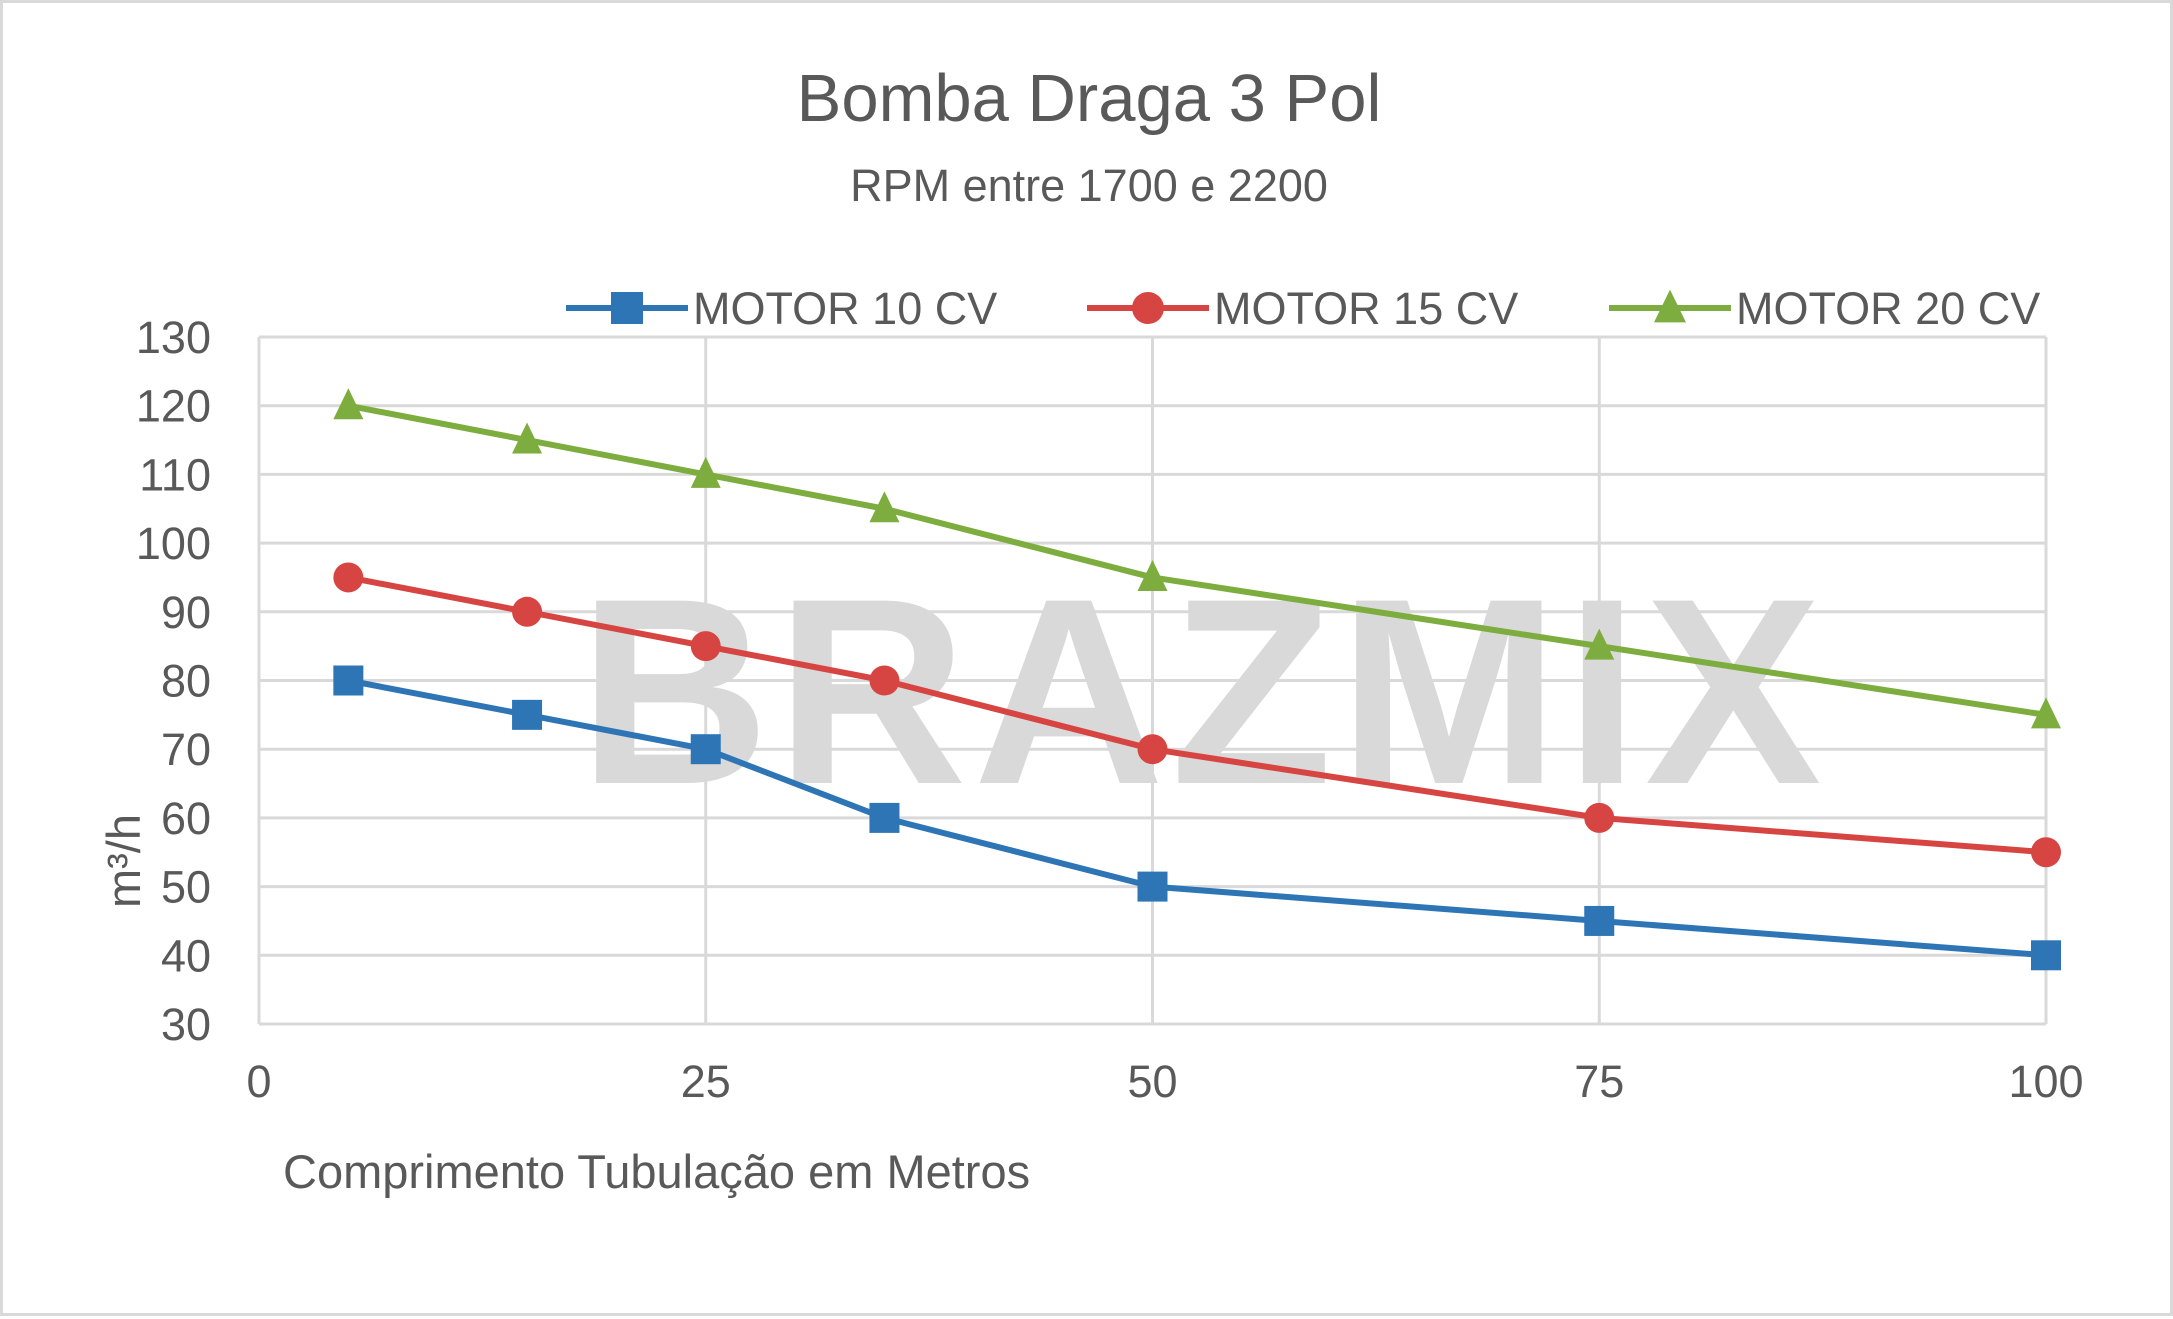 The image size is (2173, 1319). Describe the element at coordinates (2045, 1081) in the screenshot. I see `x-tick-label: 100` at that location.